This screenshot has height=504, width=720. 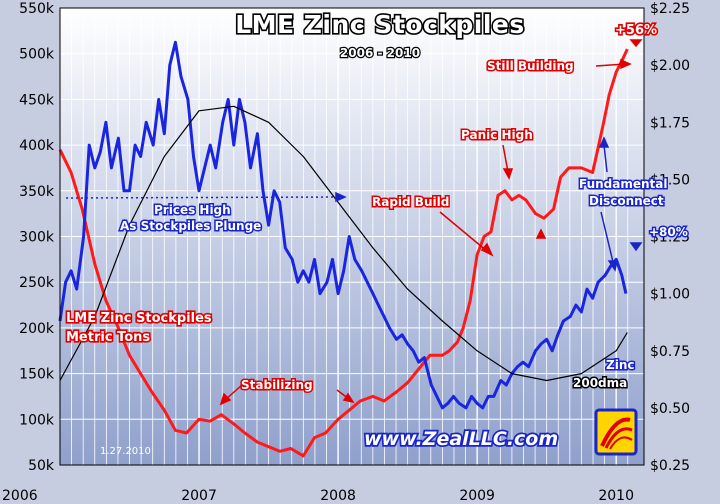 What do you see at coordinates (616, 496) in the screenshot?
I see `x-tick-label: 2010` at bounding box center [616, 496].